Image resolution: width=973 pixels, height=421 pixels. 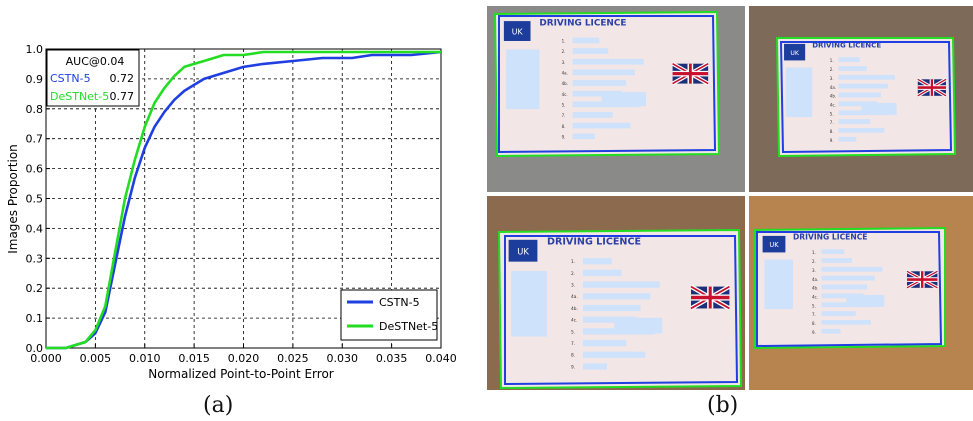 I want to click on auc-row-name: CSTN-5, so click(x=70, y=78).